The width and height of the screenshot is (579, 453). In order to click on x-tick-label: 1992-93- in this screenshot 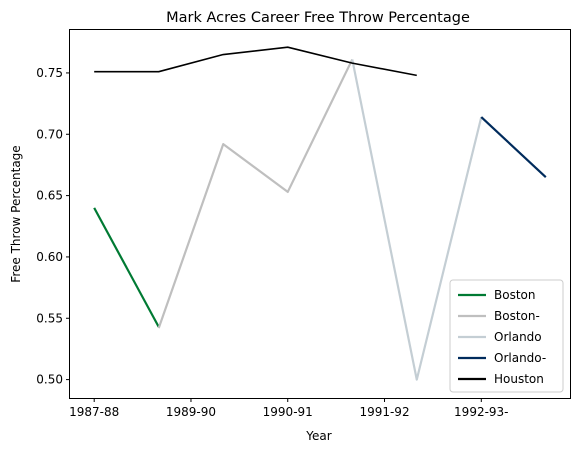, I will do `click(481, 412)`.